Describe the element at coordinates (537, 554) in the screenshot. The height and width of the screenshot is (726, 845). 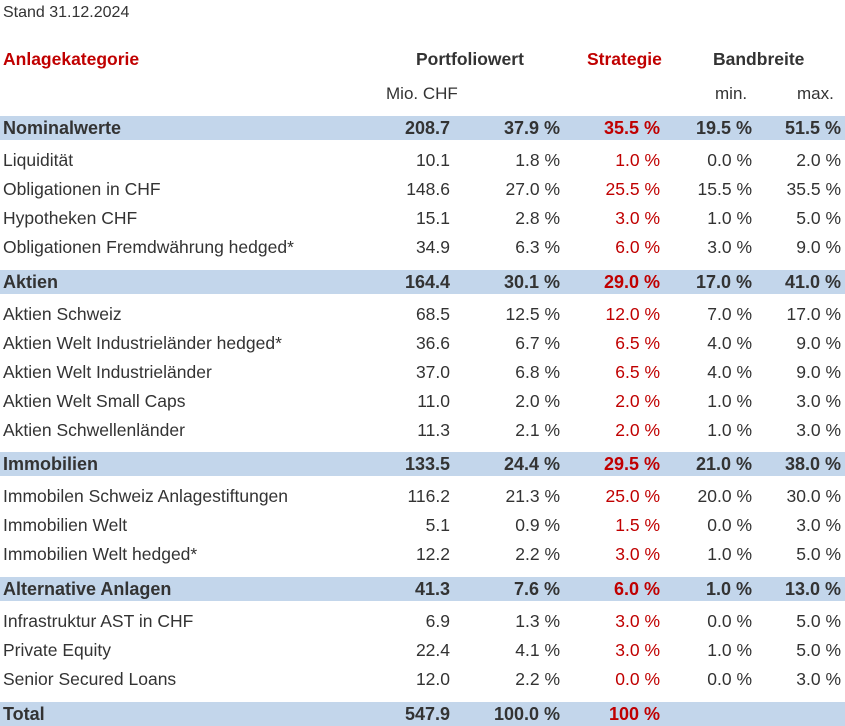
I see `row-percent: 2.2 %` at that location.